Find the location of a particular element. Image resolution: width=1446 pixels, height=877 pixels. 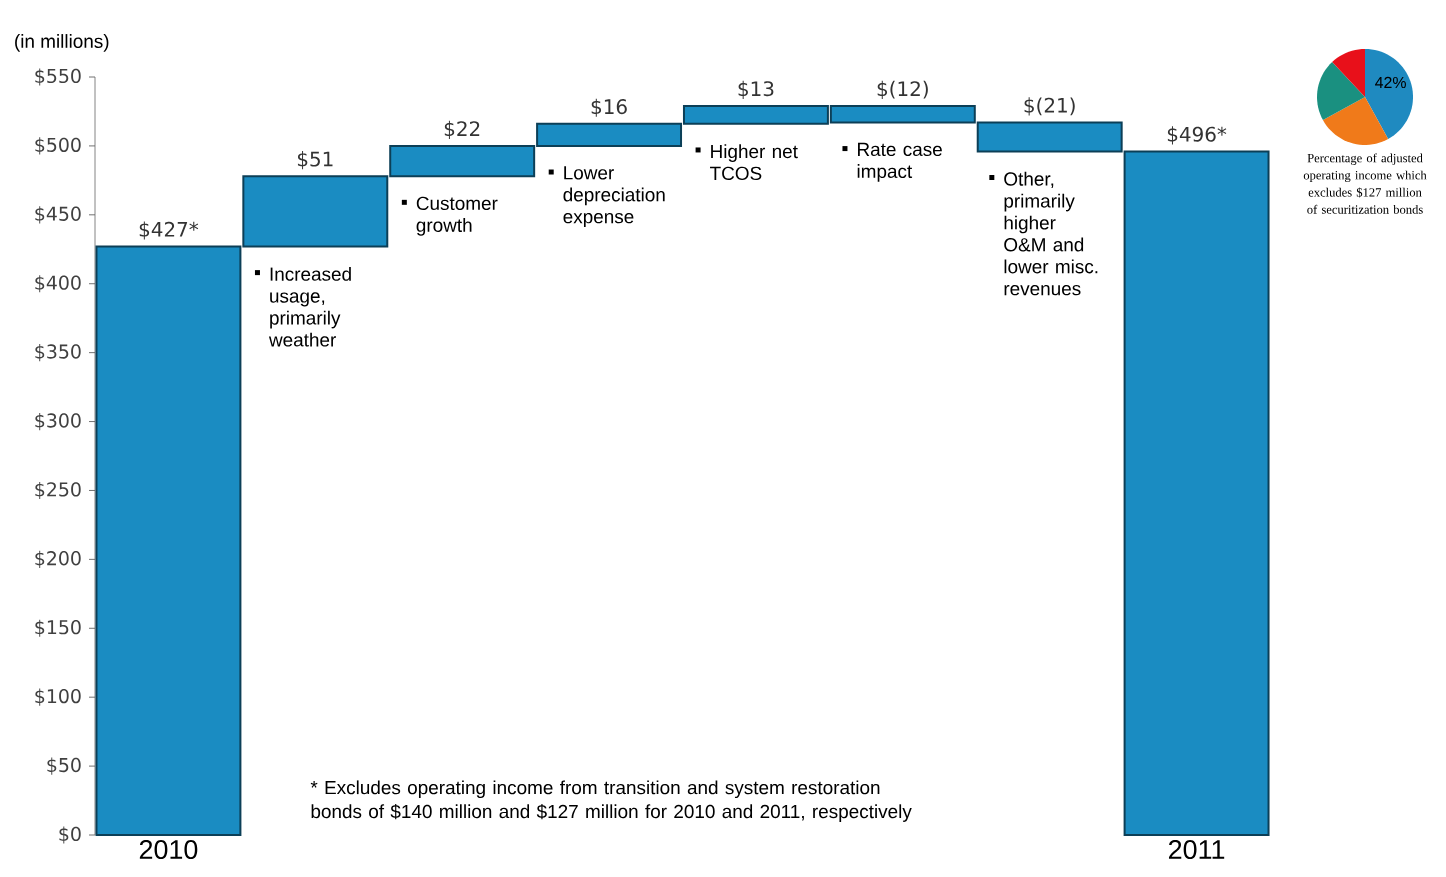

data-label: $51 is located at coordinates (315, 160).